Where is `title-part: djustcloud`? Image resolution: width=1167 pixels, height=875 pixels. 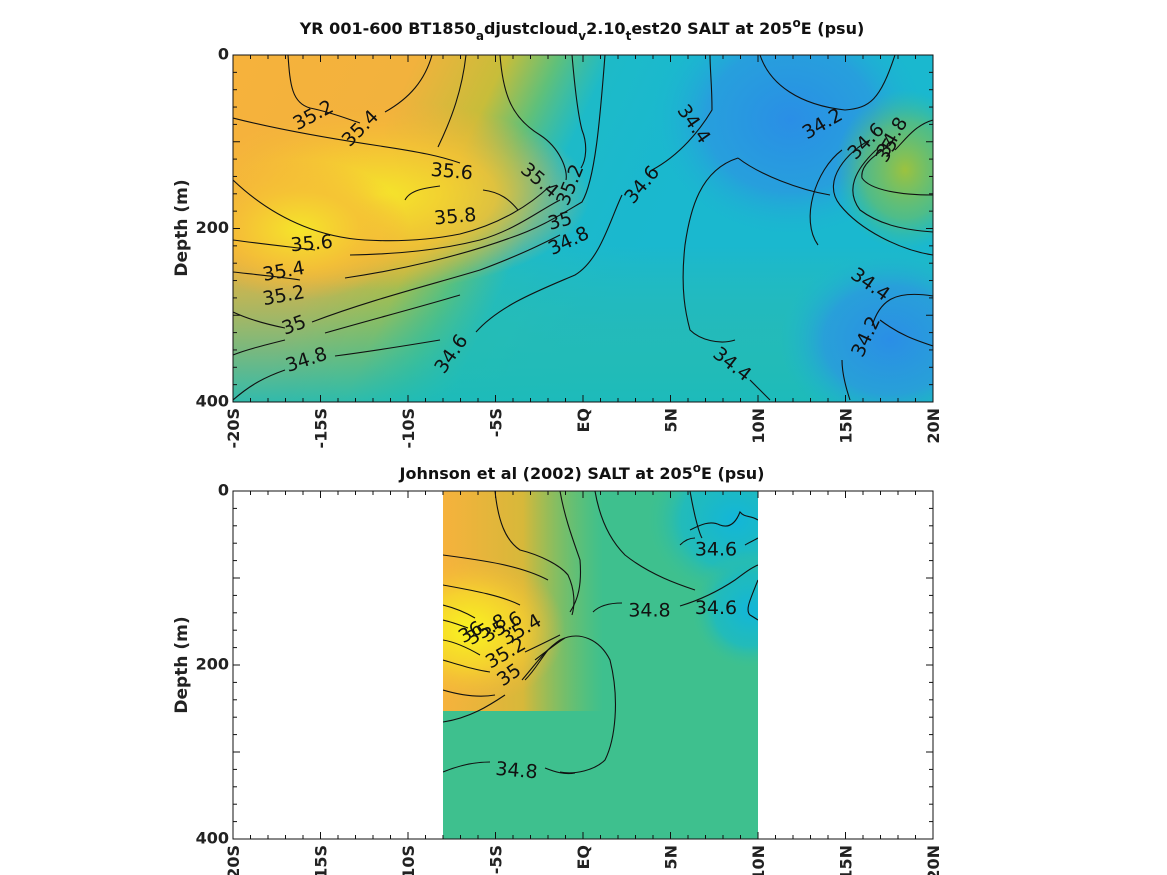
title-part: djustcloud is located at coordinates (531, 28).